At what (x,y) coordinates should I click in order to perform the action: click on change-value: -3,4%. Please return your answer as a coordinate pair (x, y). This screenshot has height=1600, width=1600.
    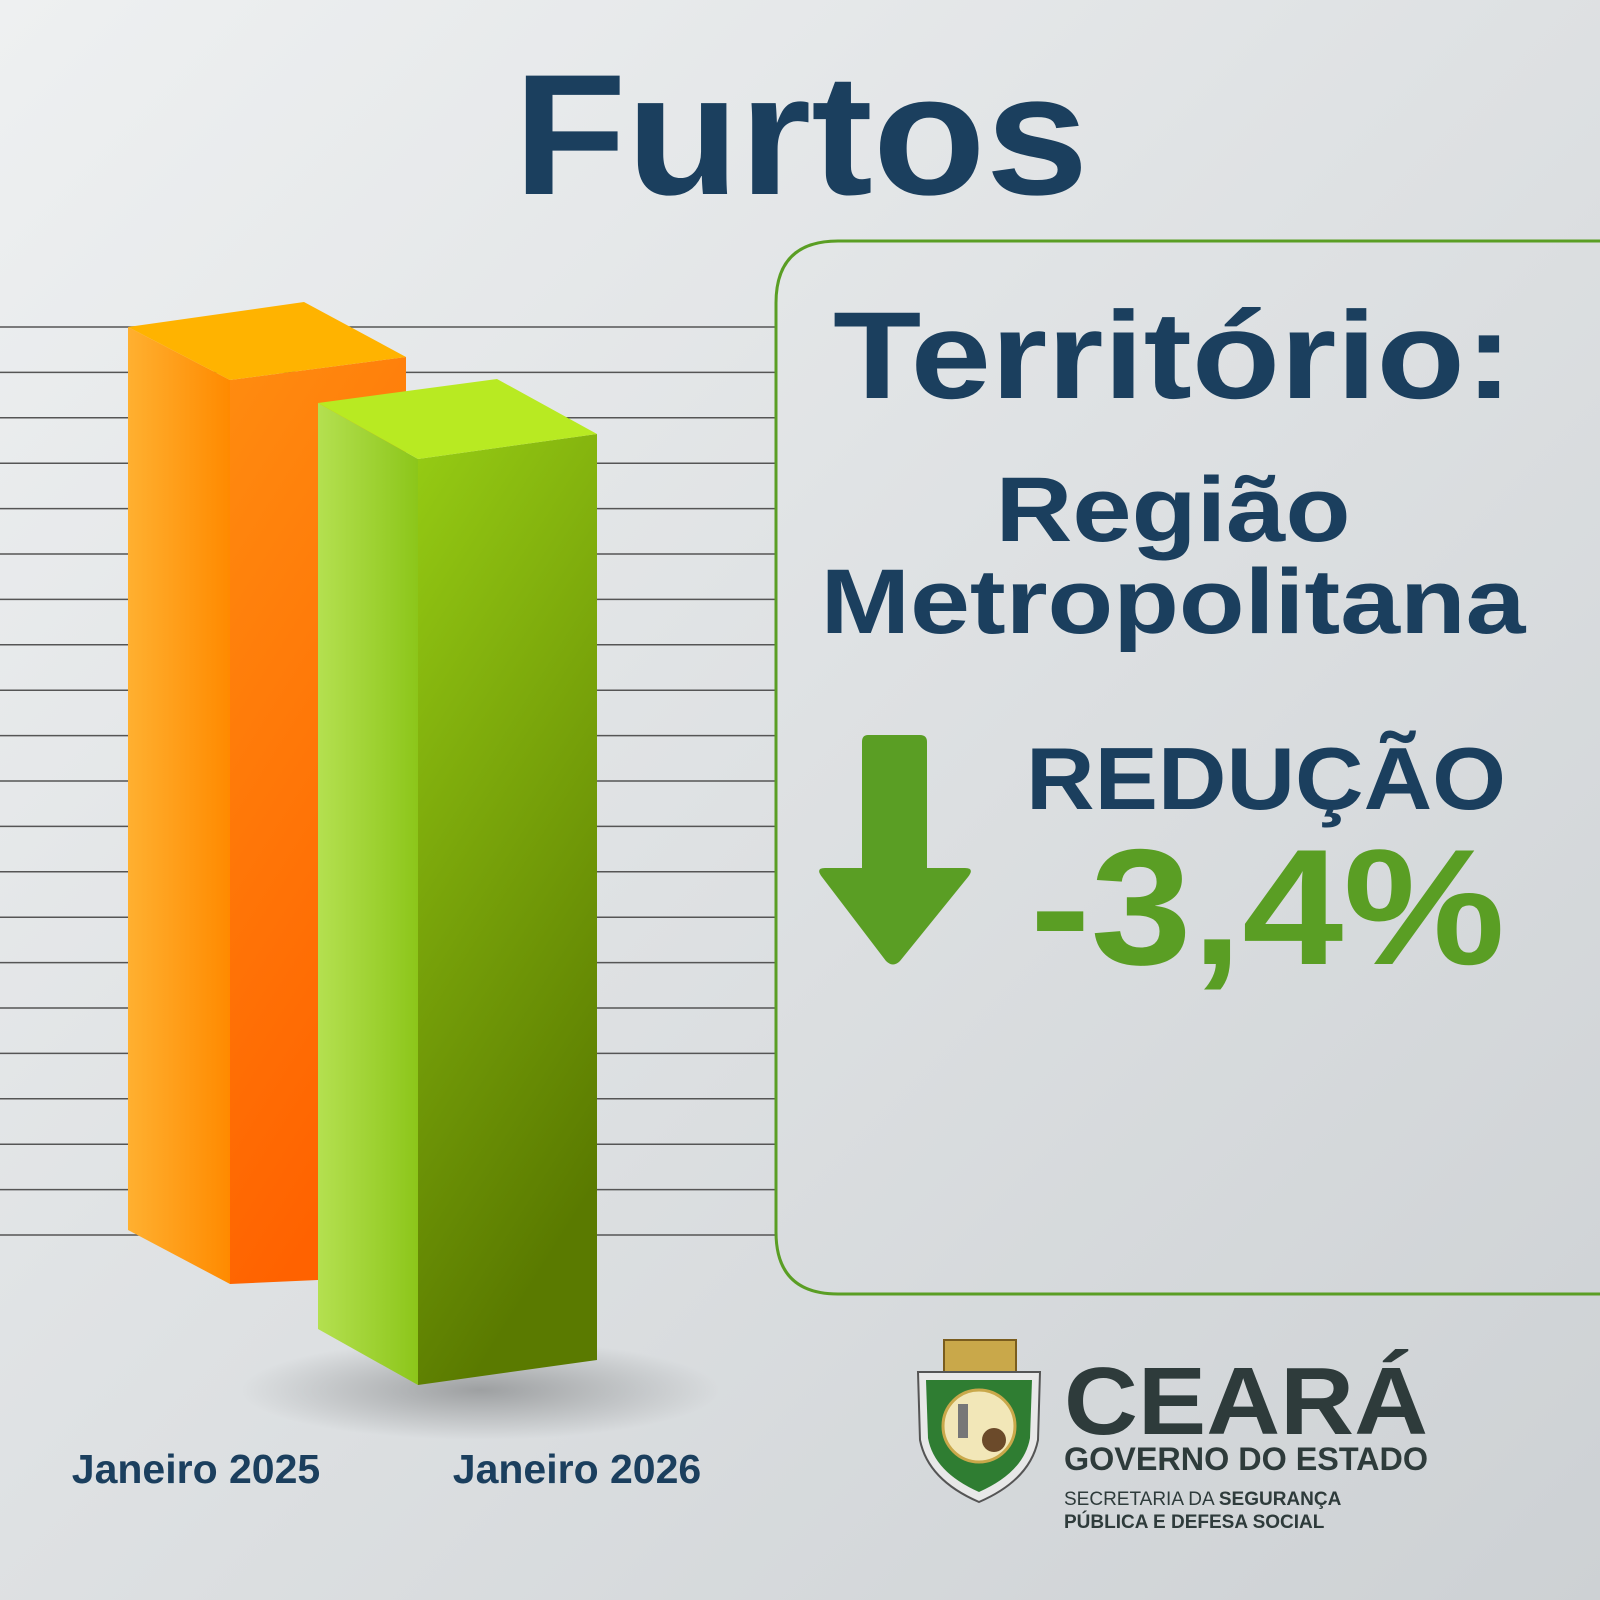
    Looking at the image, I should click on (1267, 907).